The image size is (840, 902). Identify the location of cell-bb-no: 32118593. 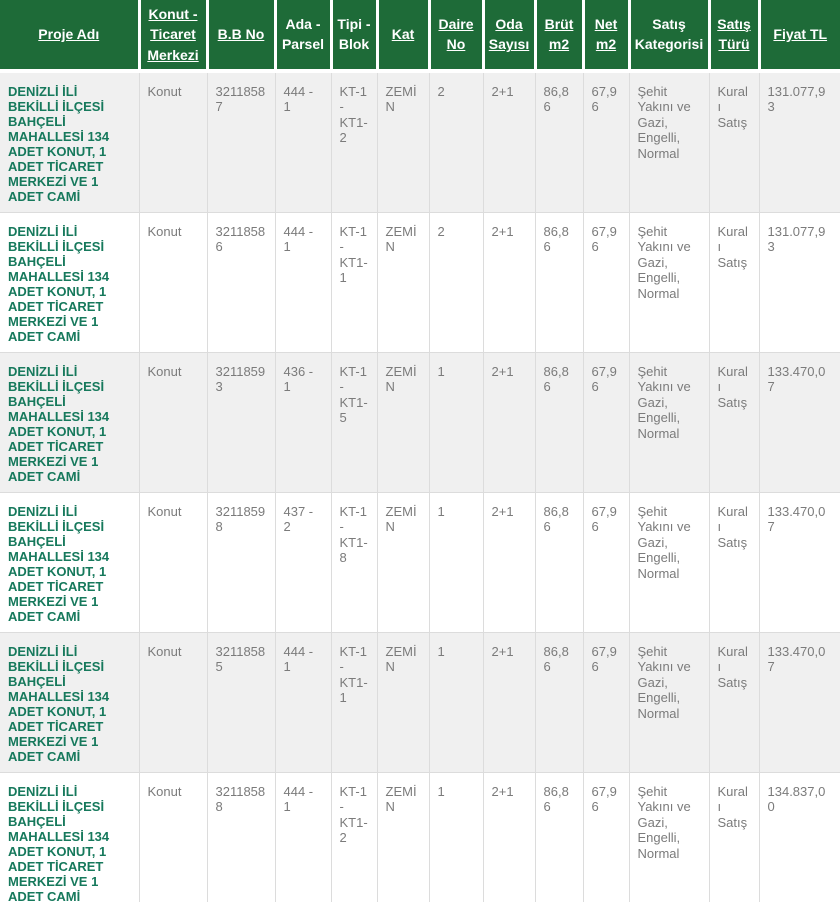
(241, 422).